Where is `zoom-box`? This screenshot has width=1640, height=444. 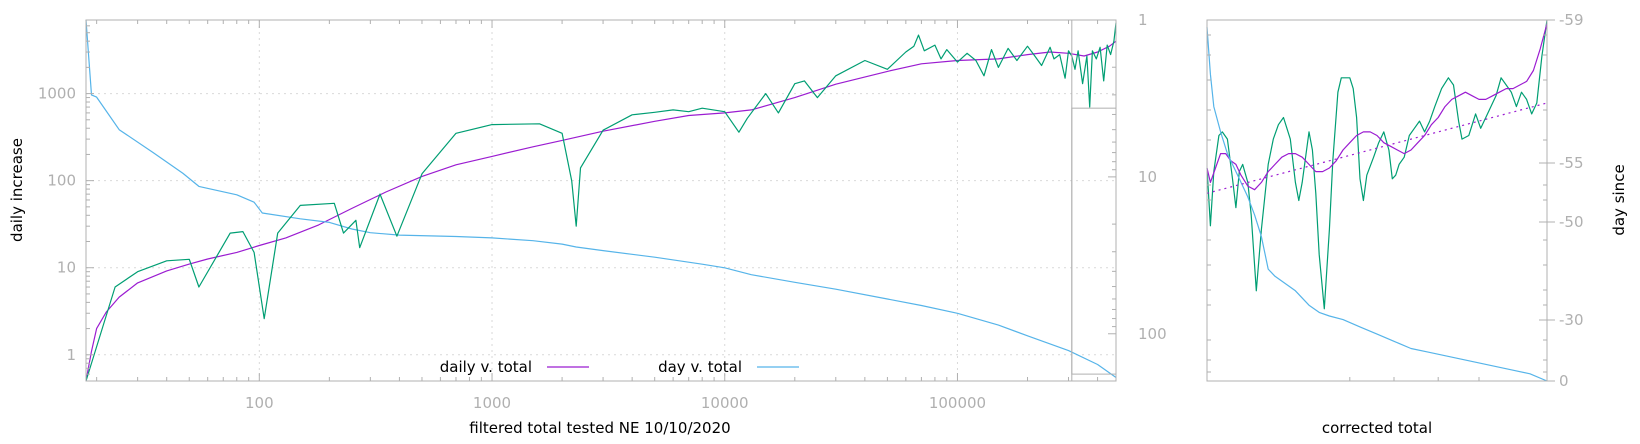 zoom-box is located at coordinates (1094, 200).